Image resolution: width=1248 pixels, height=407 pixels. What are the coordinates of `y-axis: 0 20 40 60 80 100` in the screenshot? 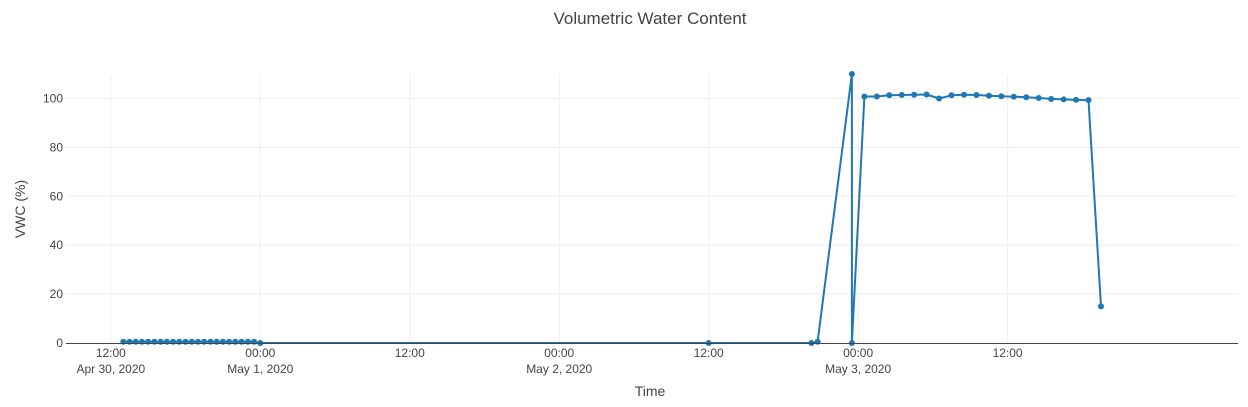 It's located at (53, 220).